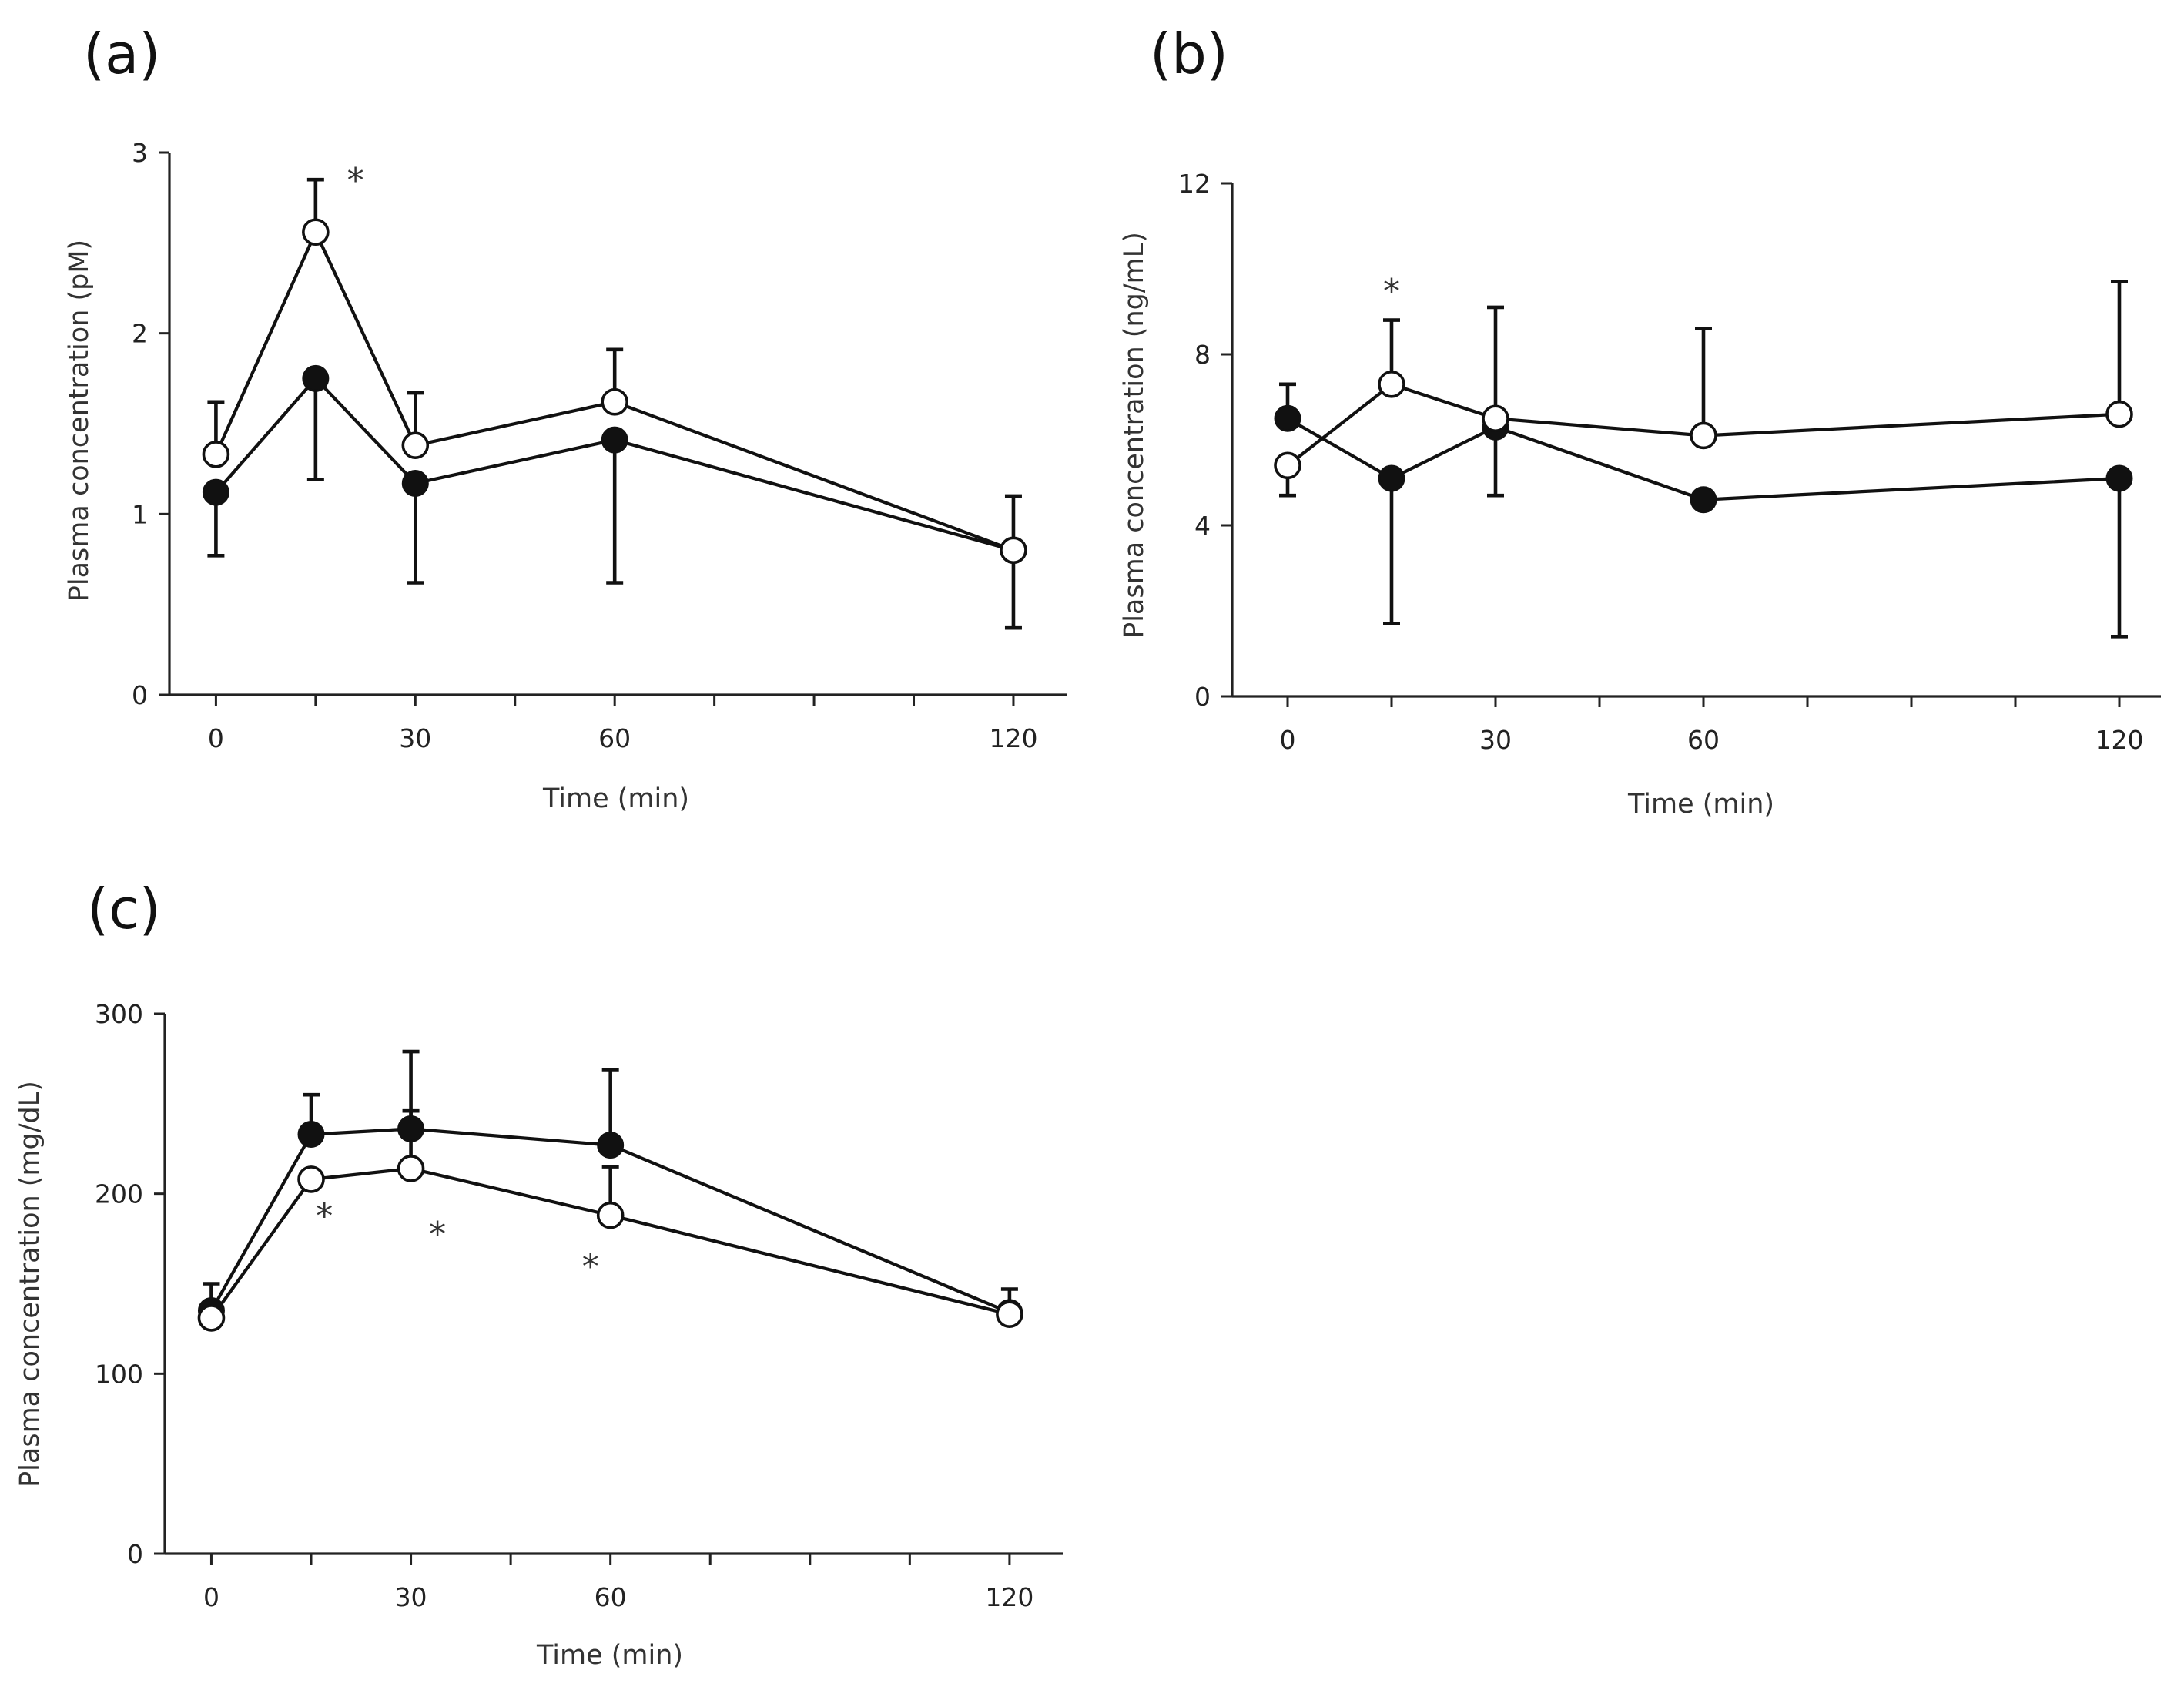 Image resolution: width=2184 pixels, height=1697 pixels. What do you see at coordinates (1700, 804) in the screenshot?
I see `panel-b-x-axis-title: Time (min)` at bounding box center [1700, 804].